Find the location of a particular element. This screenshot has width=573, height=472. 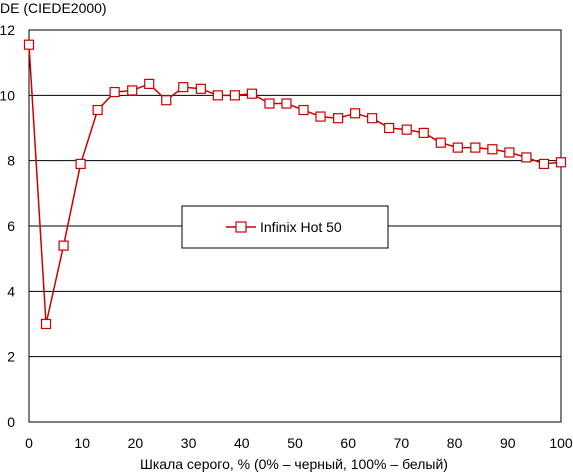

x-tick-label: 10 is located at coordinates (82, 443).